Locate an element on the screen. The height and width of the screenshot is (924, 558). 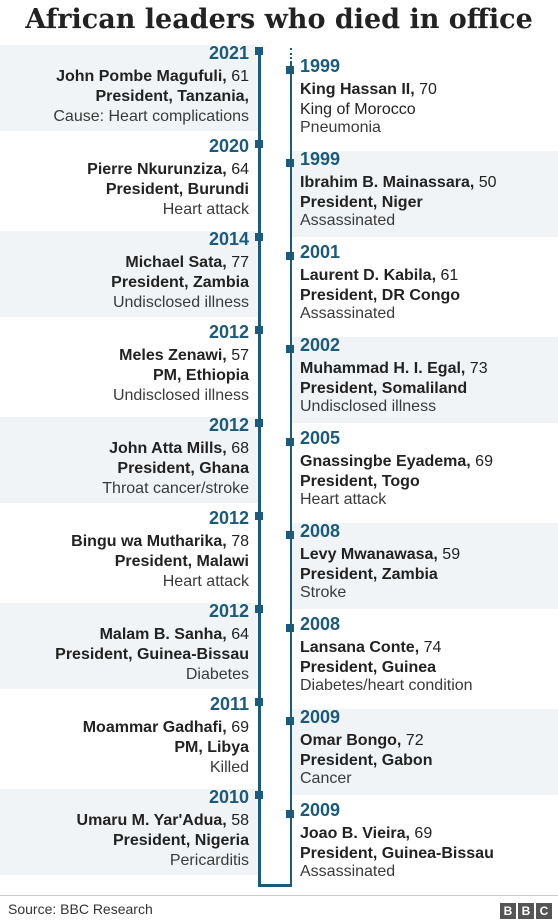
leader-name: Levy Mwanawasa, is located at coordinates (369, 554).